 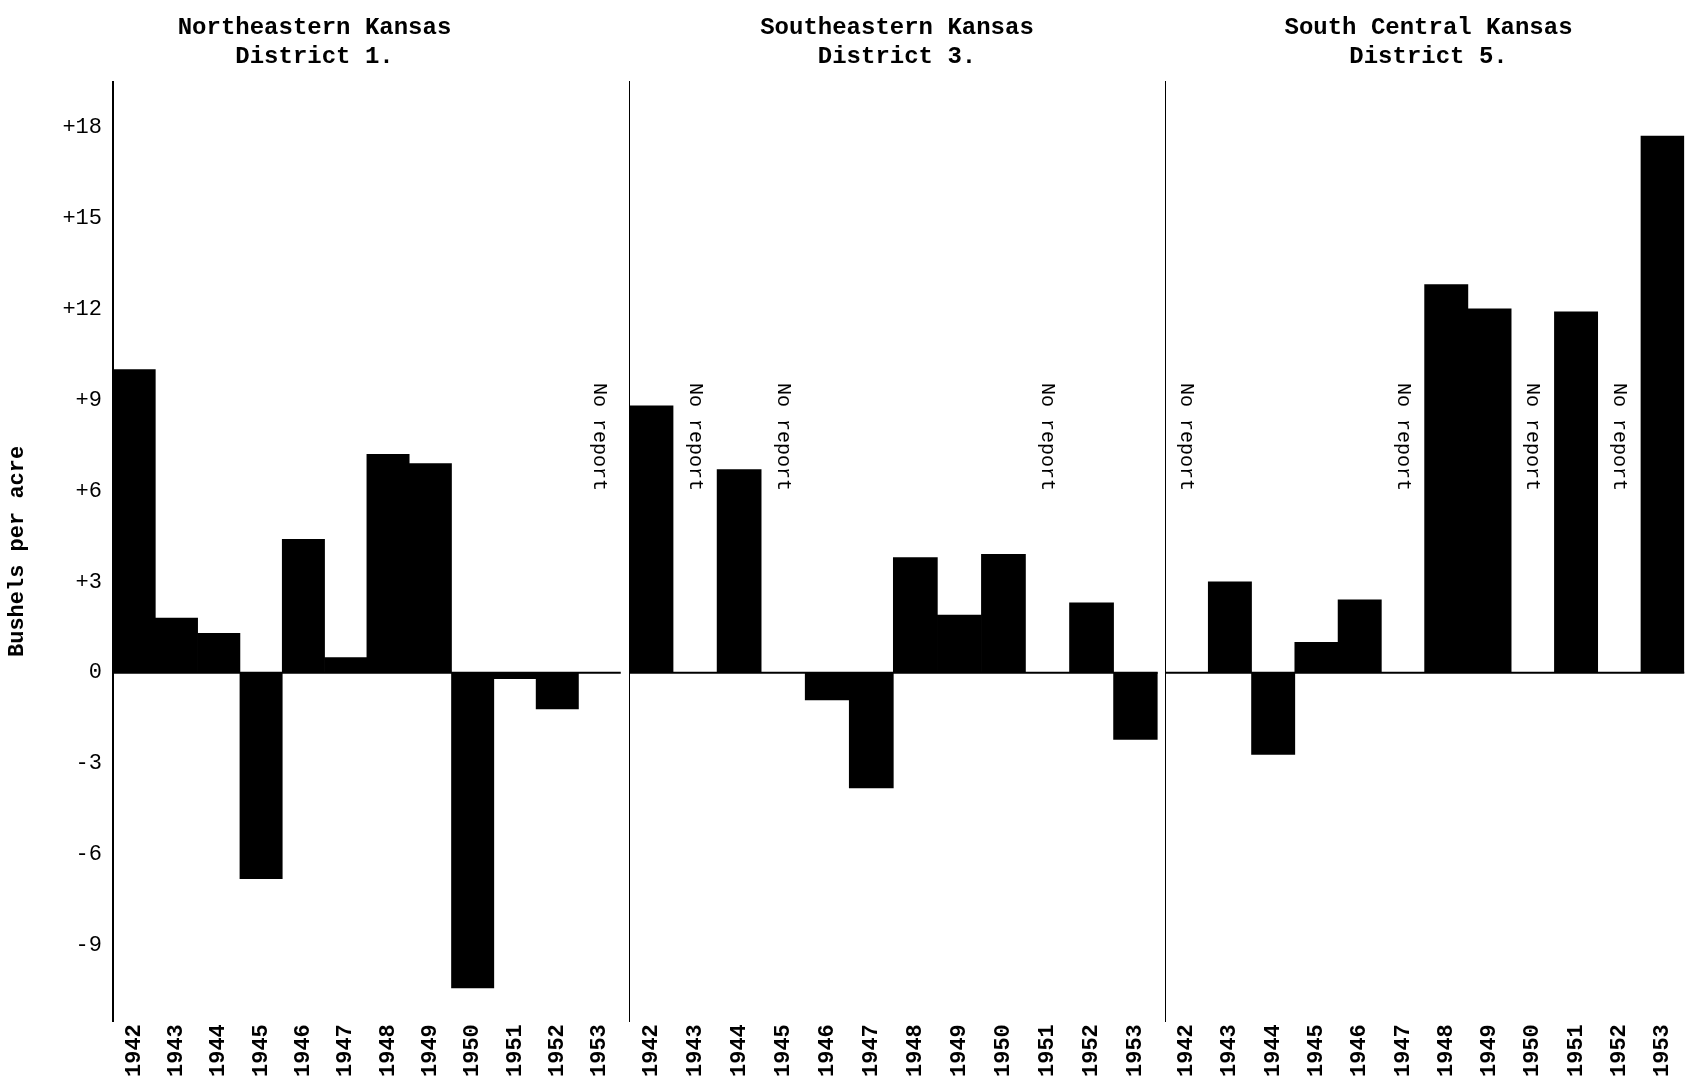 What do you see at coordinates (314, 42) in the screenshot?
I see `chart-title: Northeastern Kansas District 1.` at bounding box center [314, 42].